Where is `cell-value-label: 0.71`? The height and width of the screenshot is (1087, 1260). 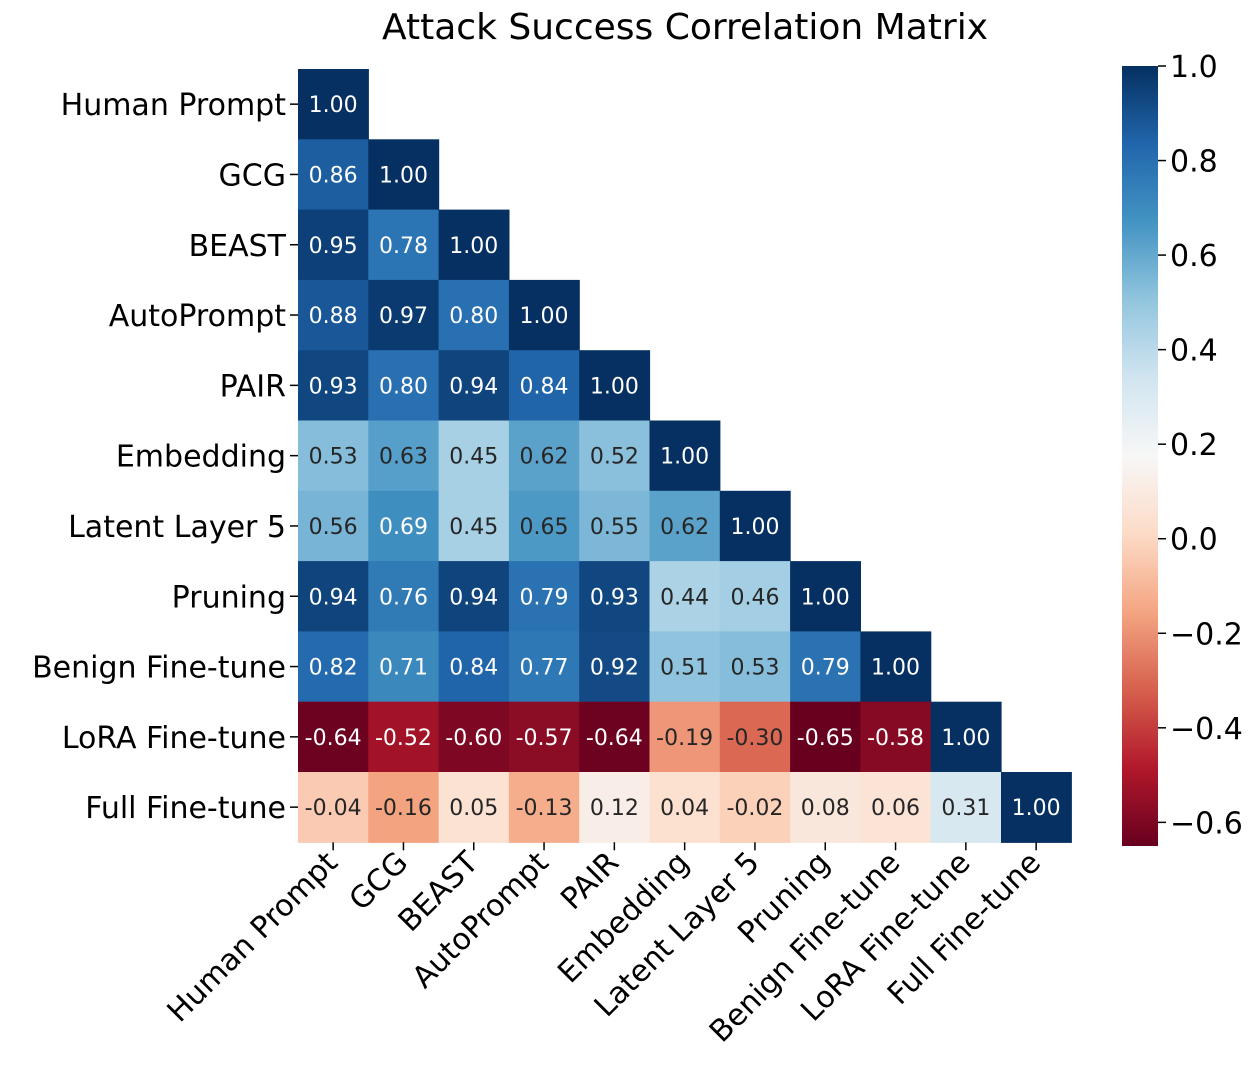 cell-value-label: 0.71 is located at coordinates (403, 668).